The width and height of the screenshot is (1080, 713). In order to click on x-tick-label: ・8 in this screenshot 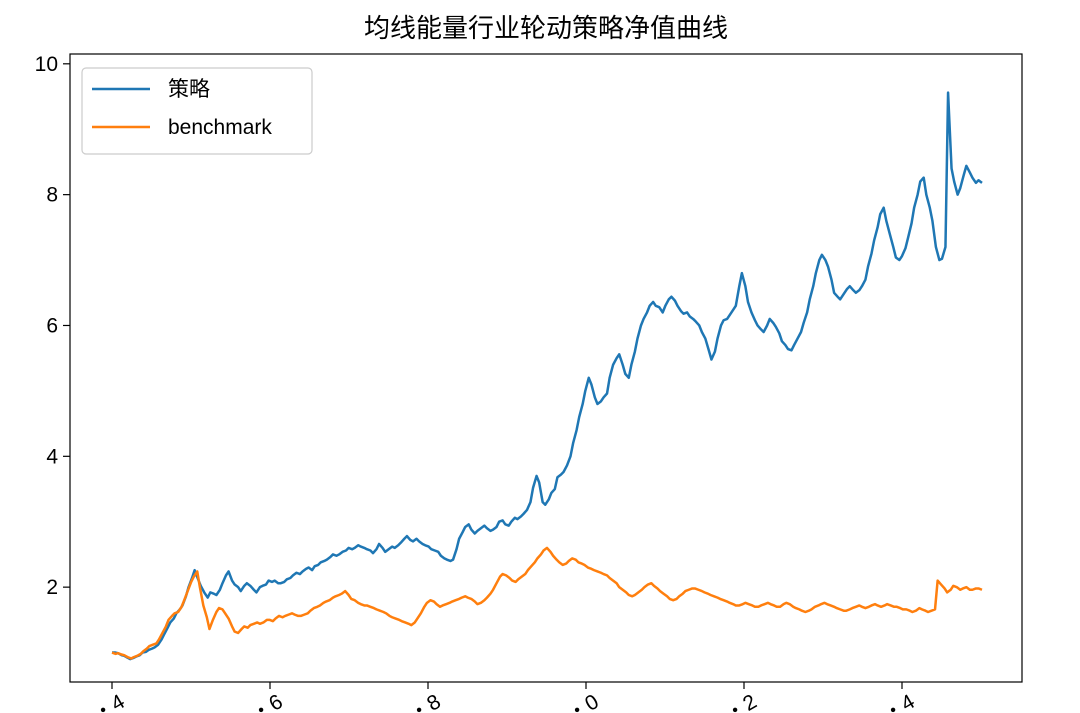, I will do `click(425, 701)`.